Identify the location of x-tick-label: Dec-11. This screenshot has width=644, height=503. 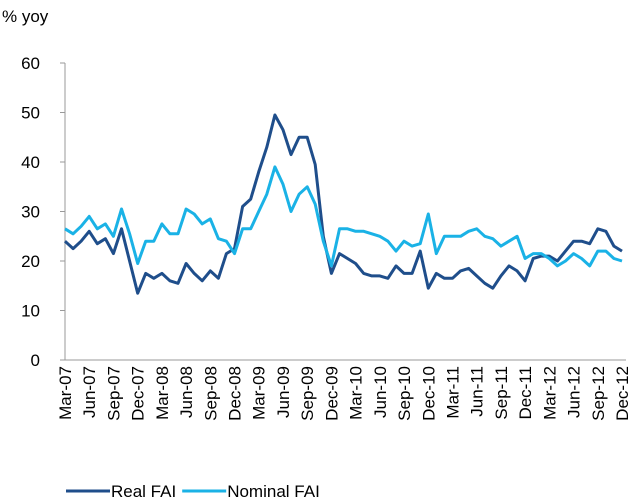
(525, 393).